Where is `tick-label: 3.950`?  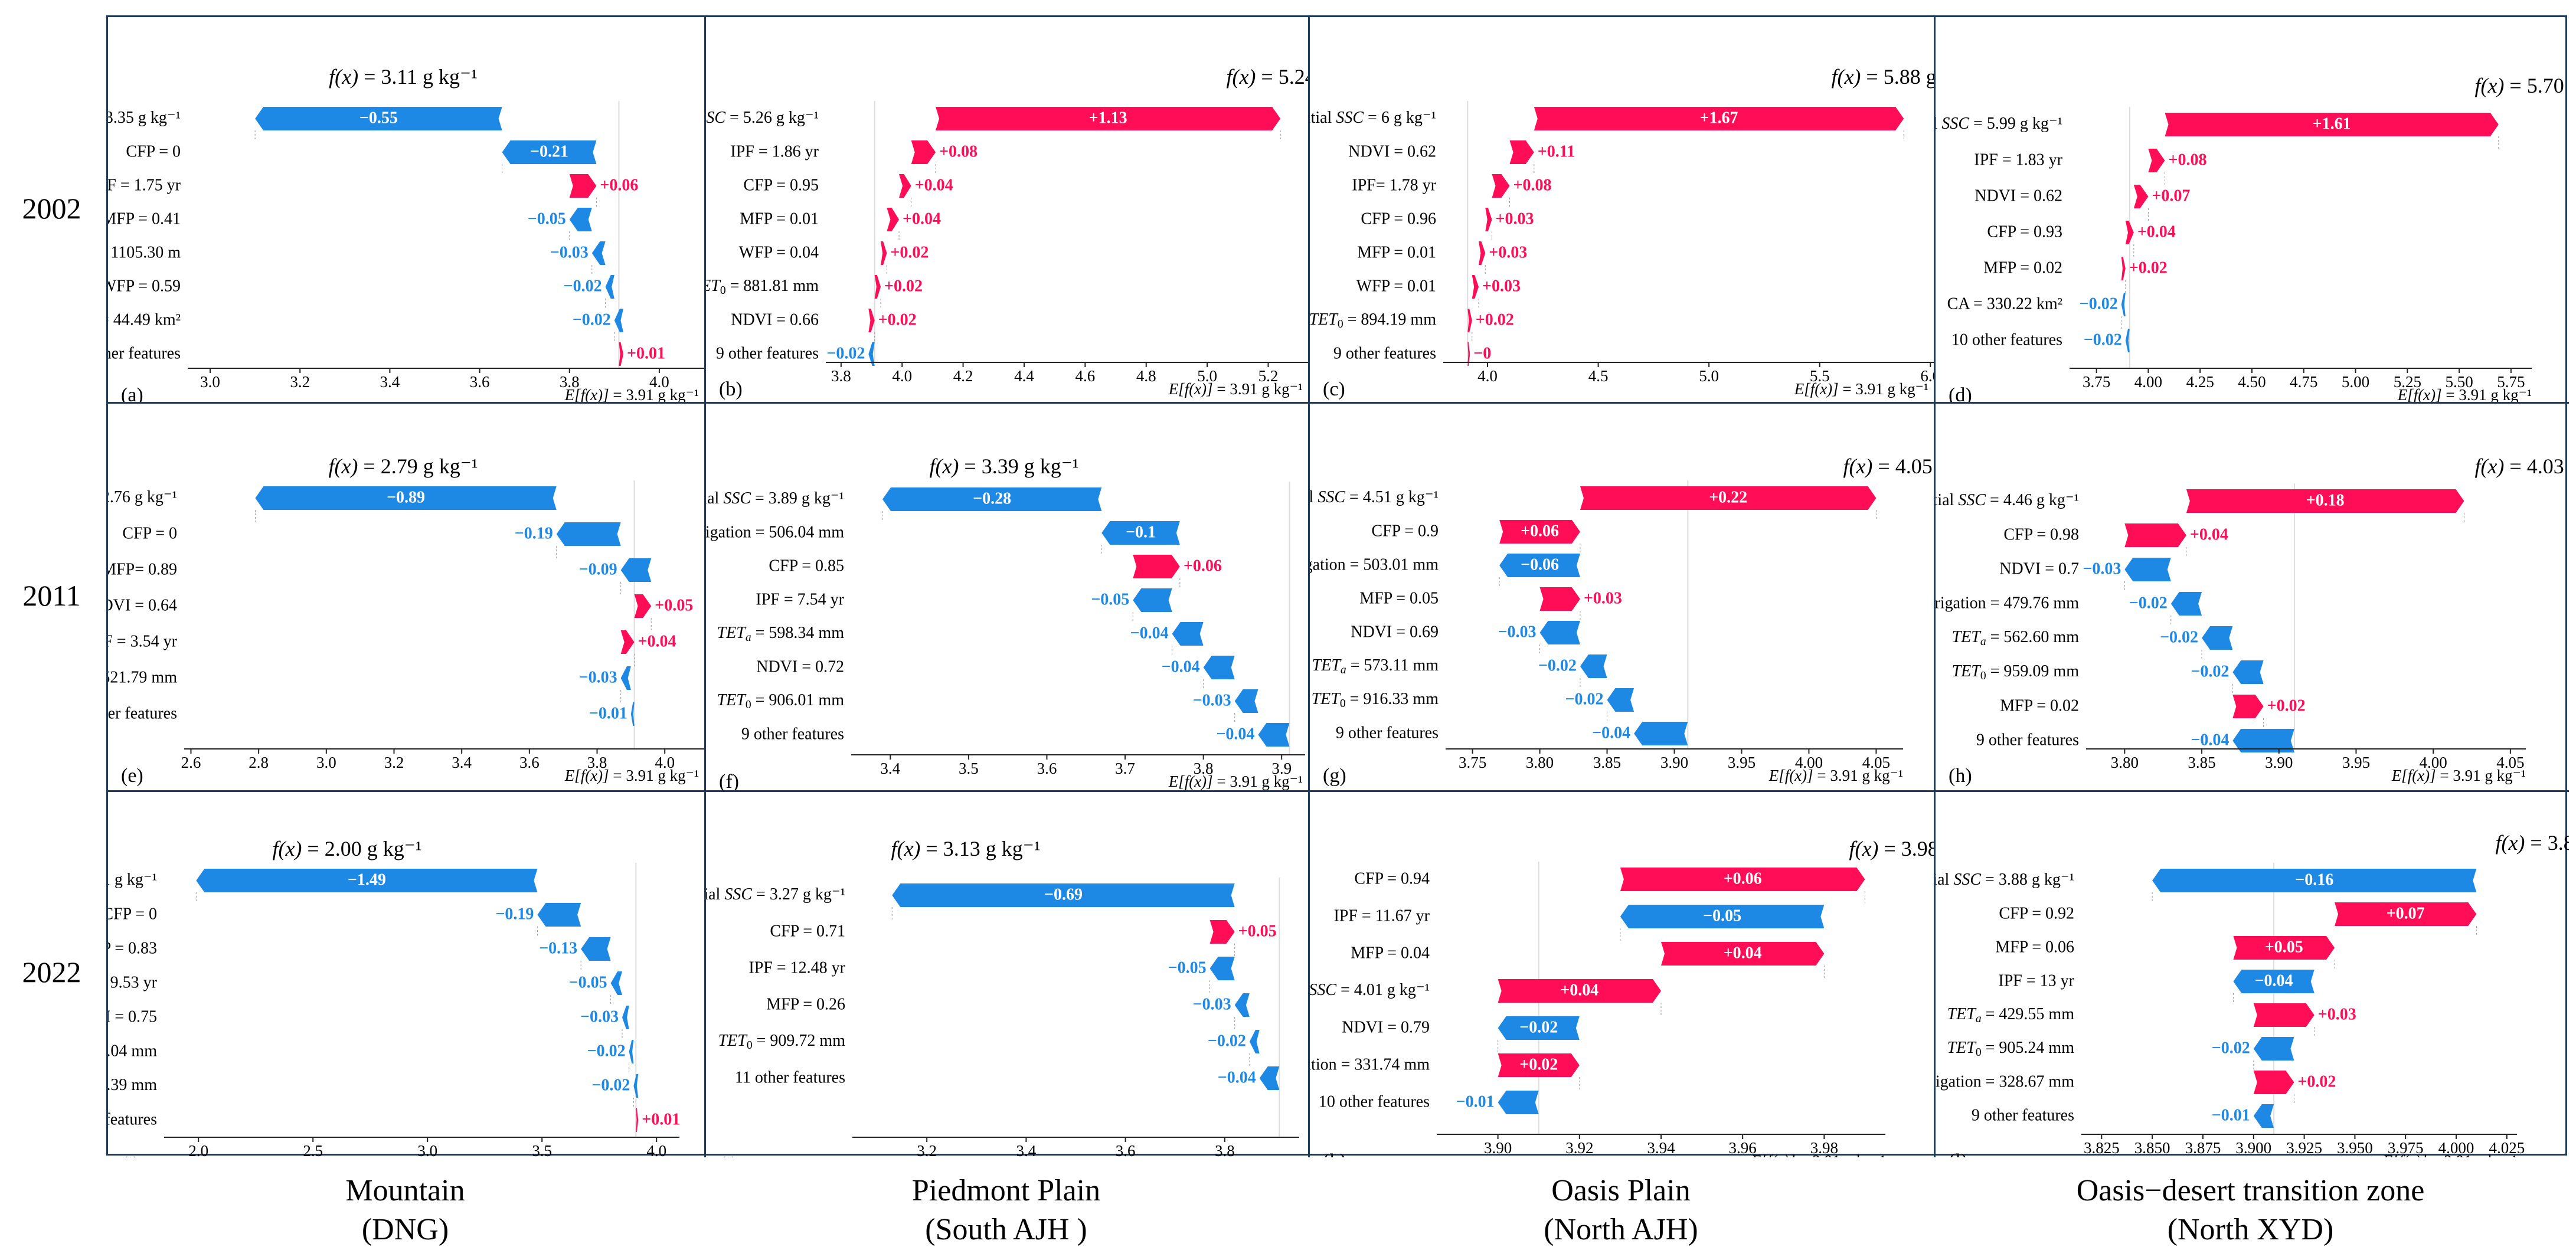
tick-label: 3.950 is located at coordinates (2355, 1148).